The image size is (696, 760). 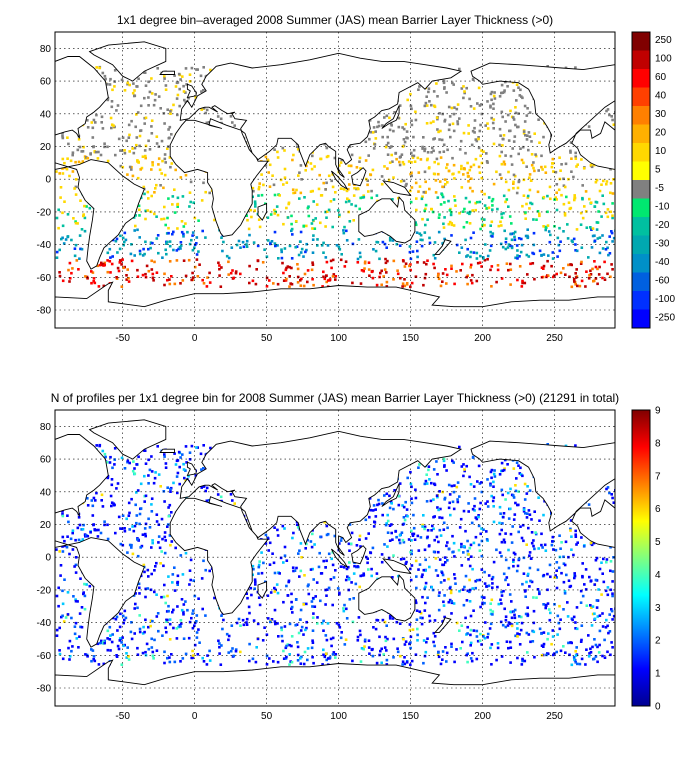 I want to click on colorbar-segment, so click(x=641, y=171).